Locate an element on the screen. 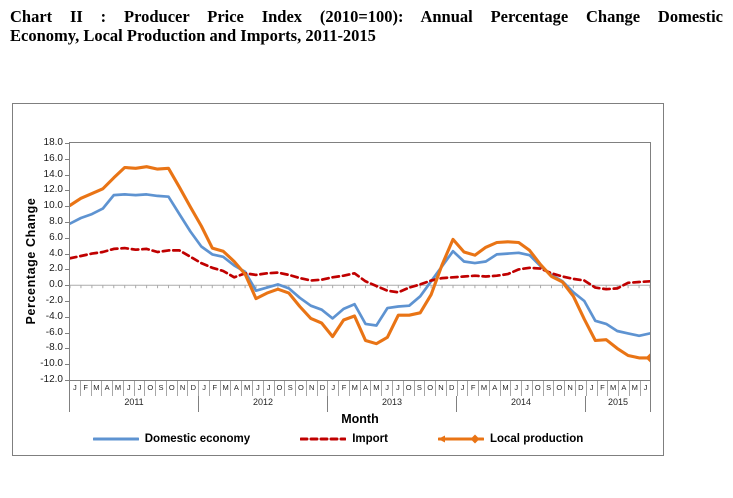 This screenshot has width=733, height=498. legend-swatch-domestic-economy-icon is located at coordinates (115, 439).